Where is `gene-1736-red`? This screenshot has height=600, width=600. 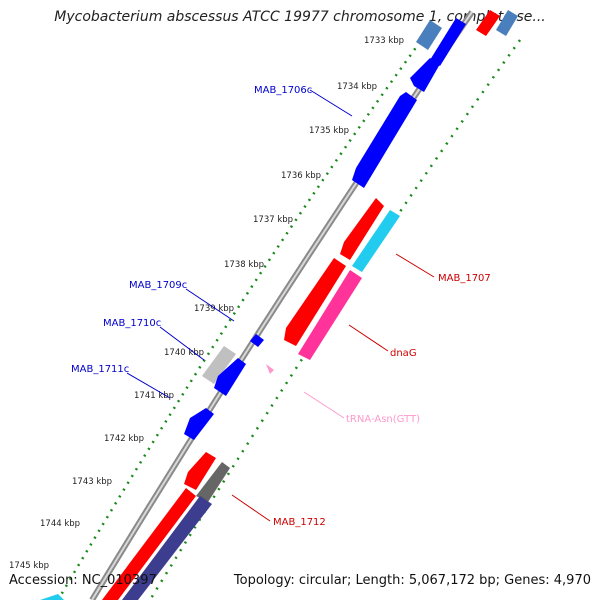
gene-1736-red is located at coordinates (362, 229).